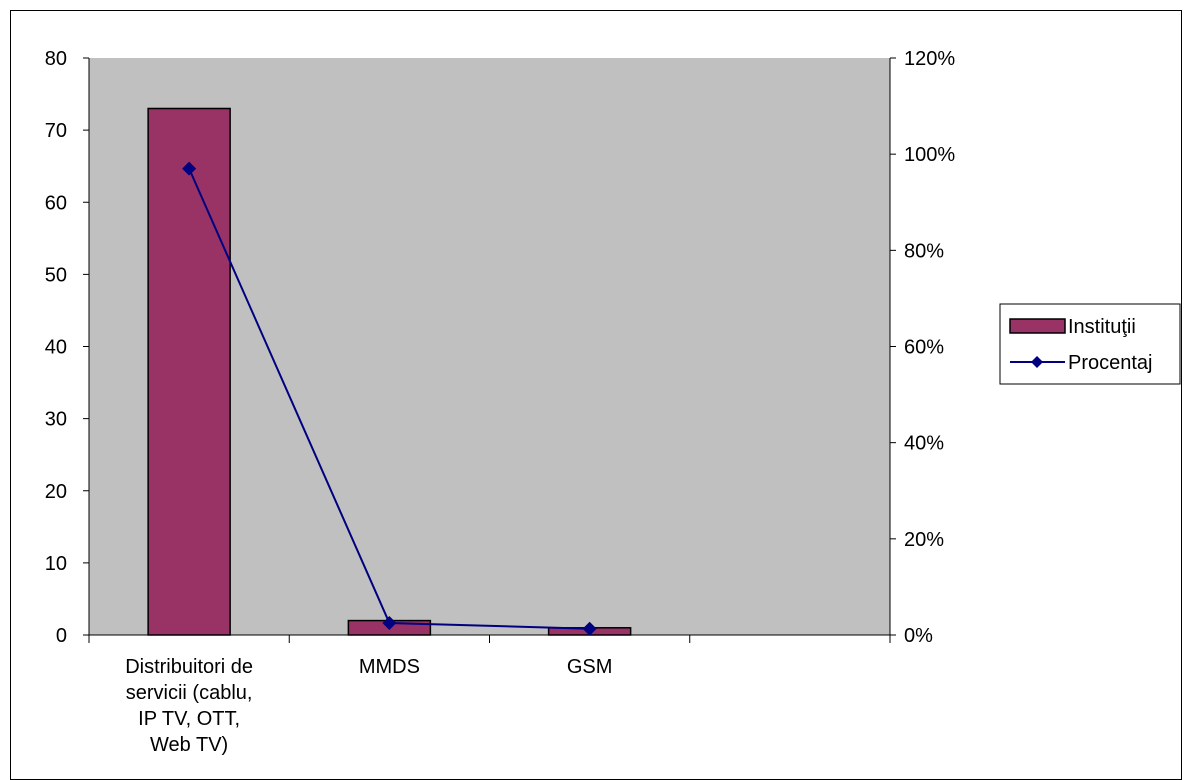 This screenshot has width=1184, height=780. I want to click on y-left-tick-label: 20, so click(56, 492).